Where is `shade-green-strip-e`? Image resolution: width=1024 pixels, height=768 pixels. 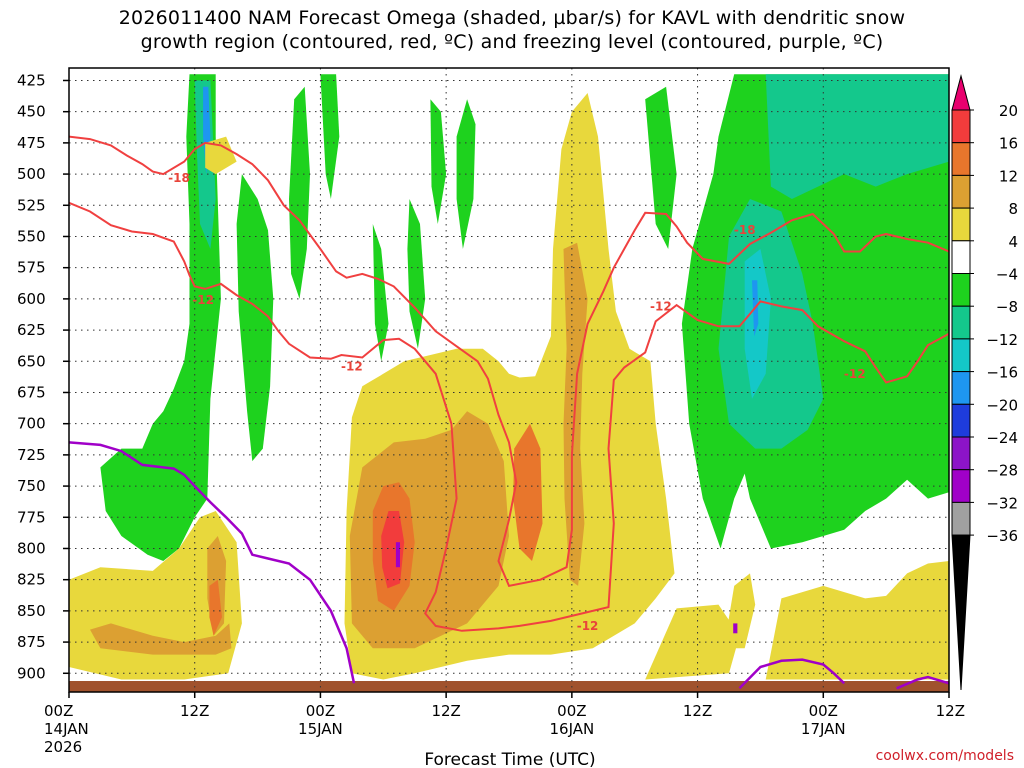
shade-green-strip-e is located at coordinates (416, 274).